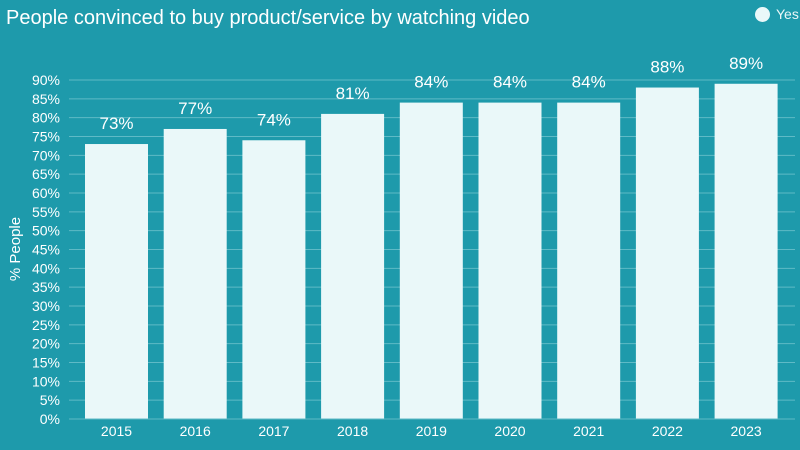  I want to click on x-tick-label: 2022, so click(667, 431).